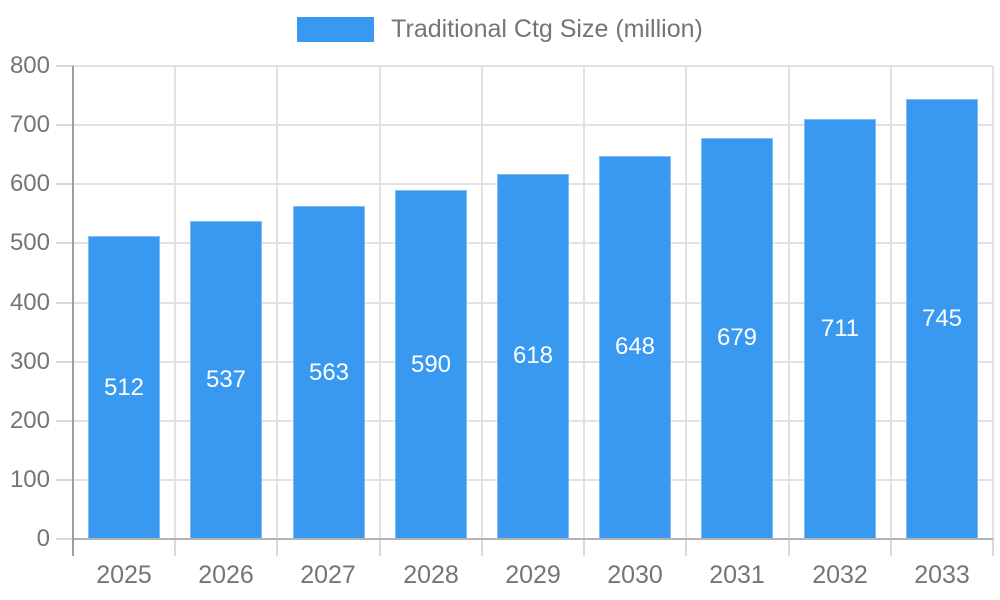 Image resolution: width=1000 pixels, height=600 pixels. What do you see at coordinates (533, 539) in the screenshot?
I see `x-axis-line` at bounding box center [533, 539].